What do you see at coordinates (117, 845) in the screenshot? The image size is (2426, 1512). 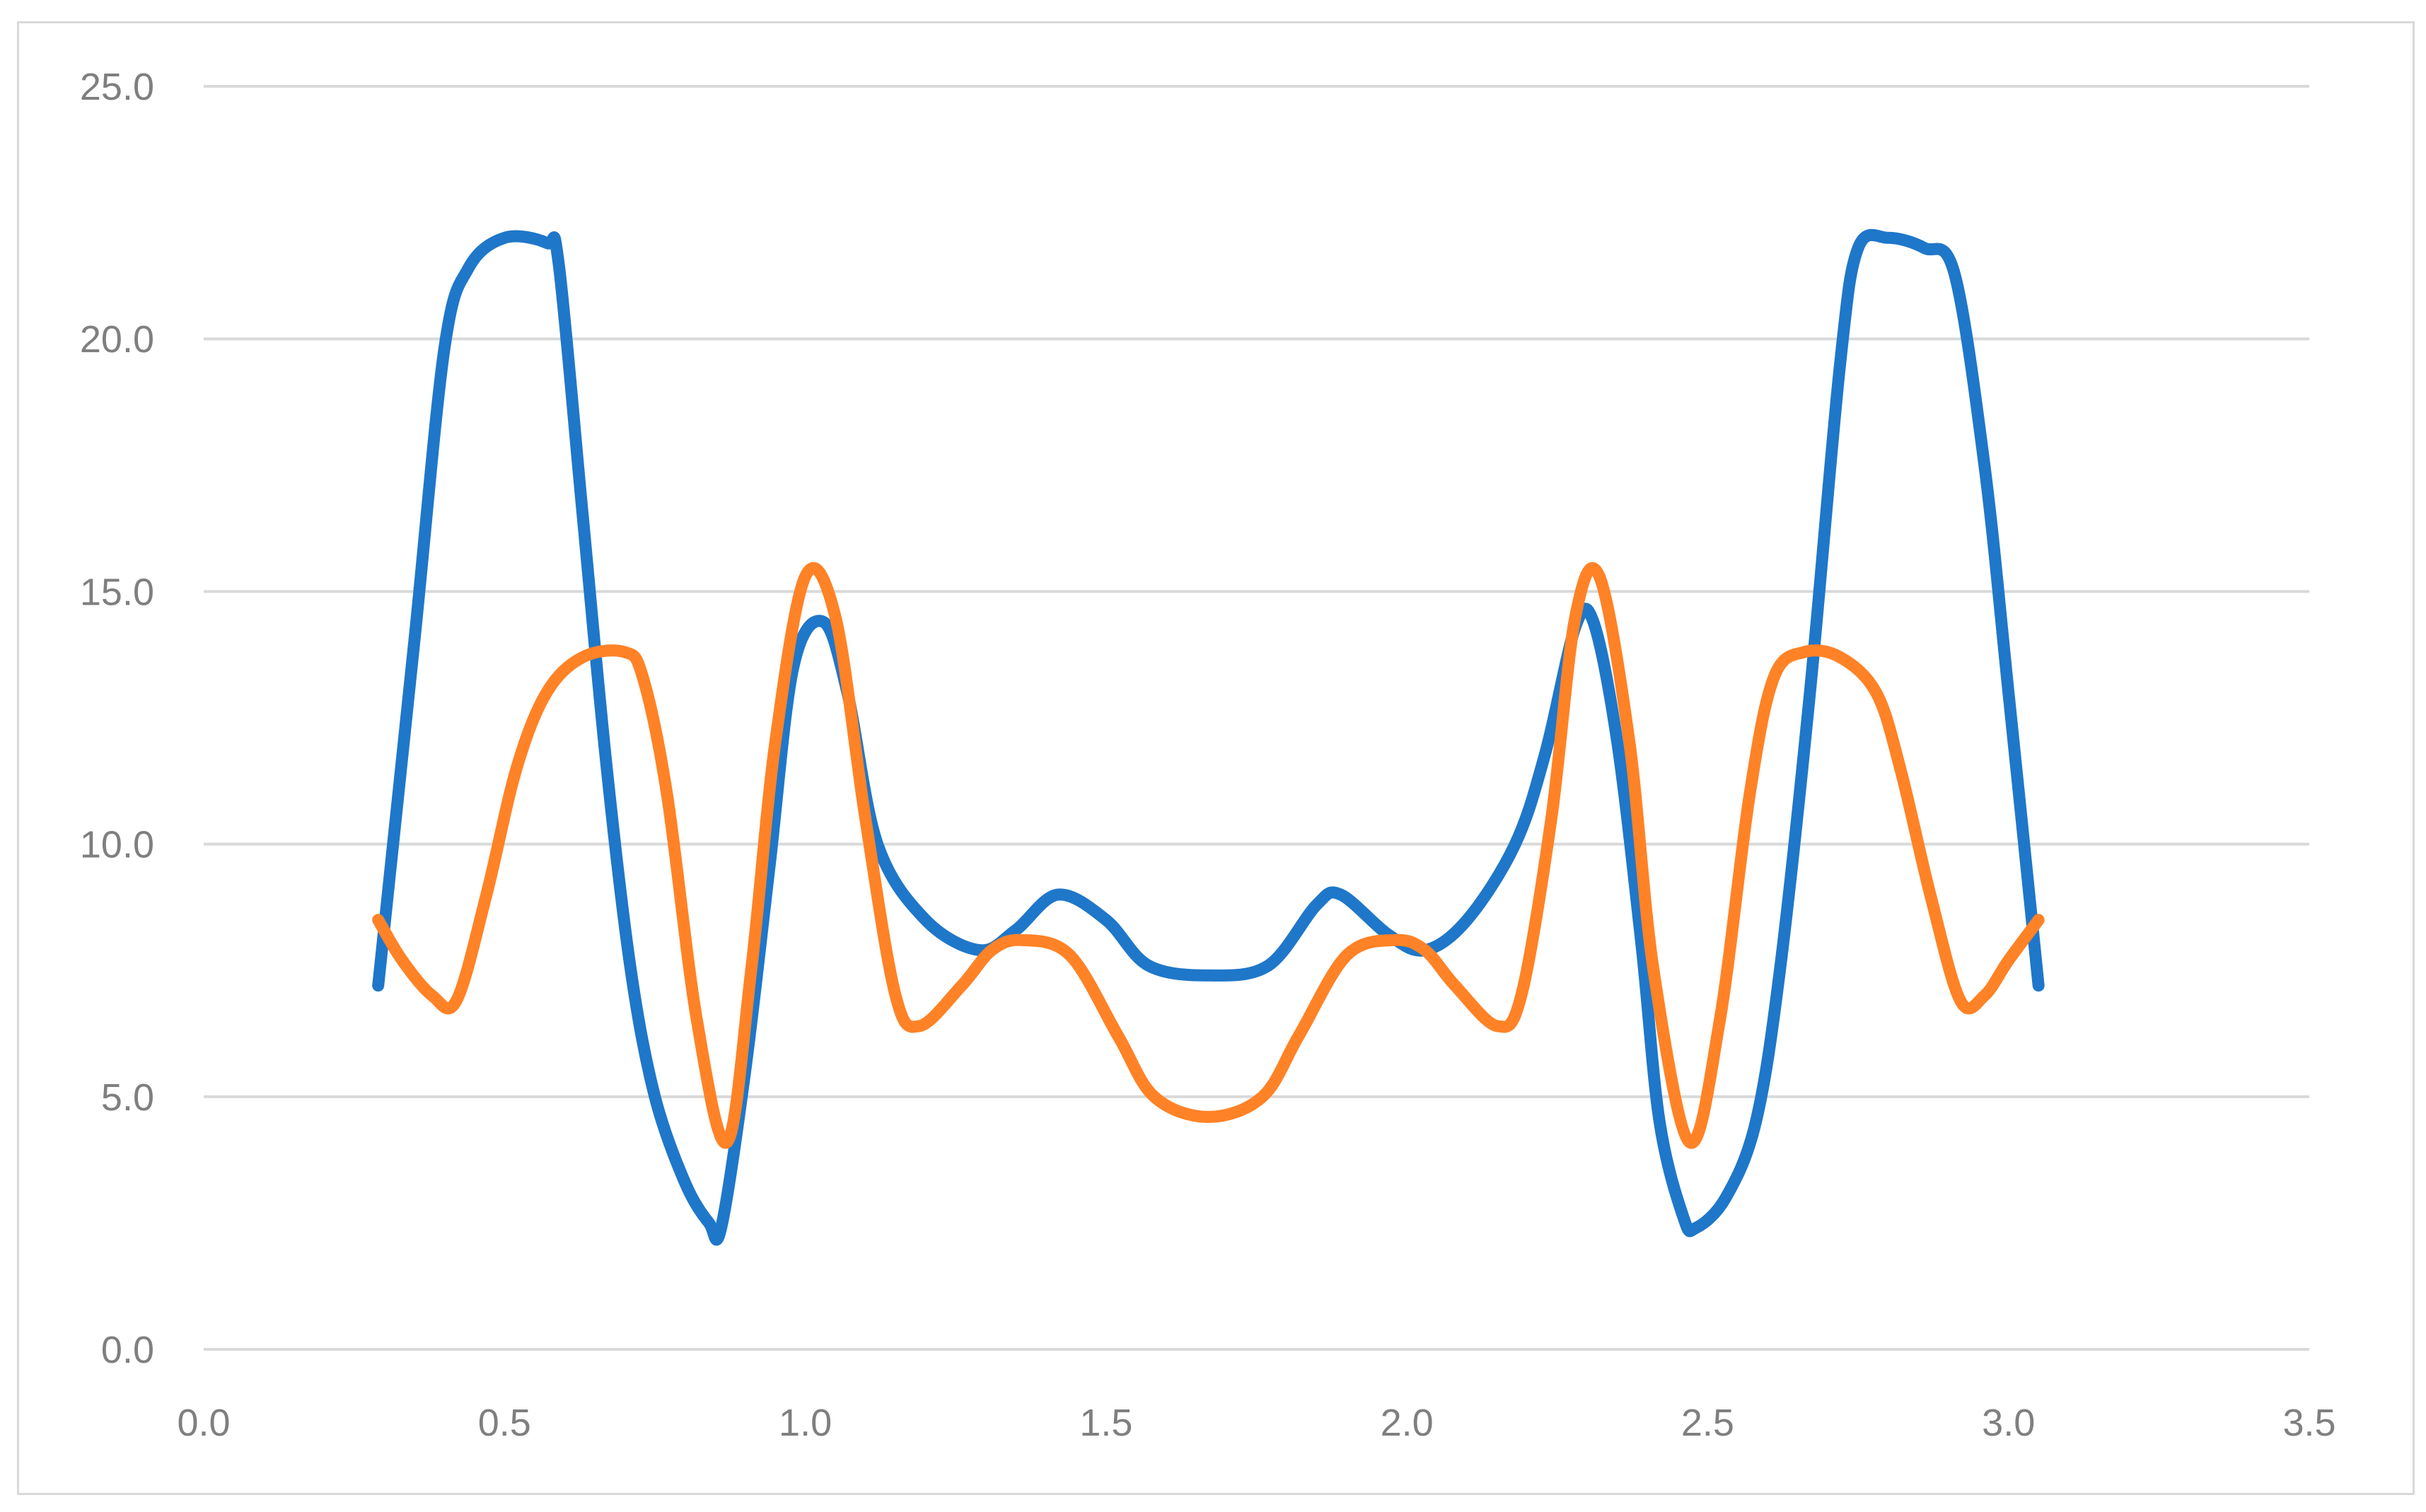 I see `y-tick-label: 10.0` at bounding box center [117, 845].